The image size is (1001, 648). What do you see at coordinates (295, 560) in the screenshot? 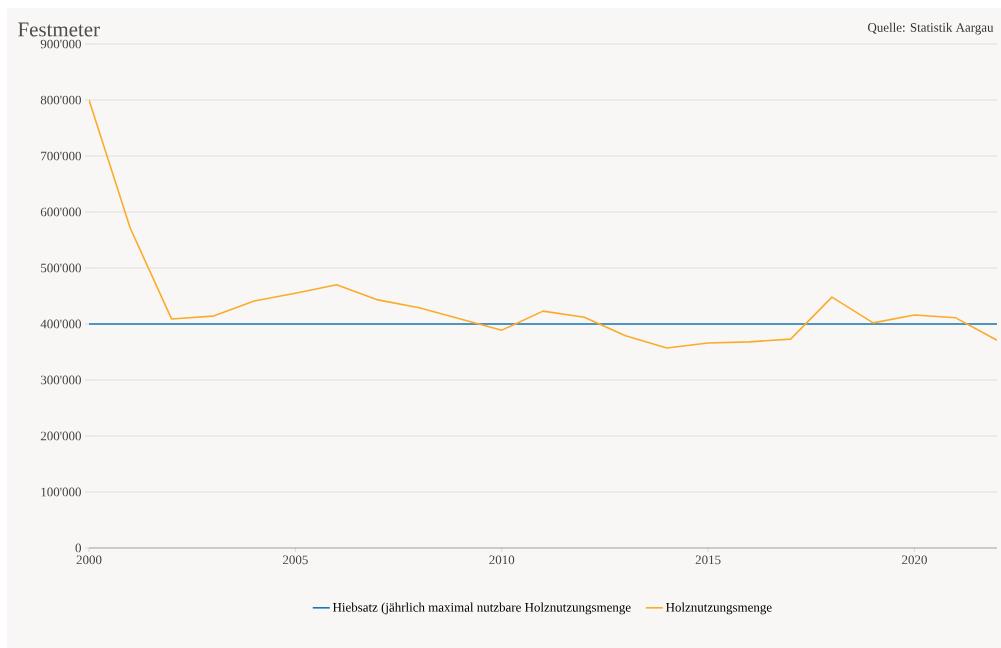
I see `x-tick-label: 2005` at bounding box center [295, 560].